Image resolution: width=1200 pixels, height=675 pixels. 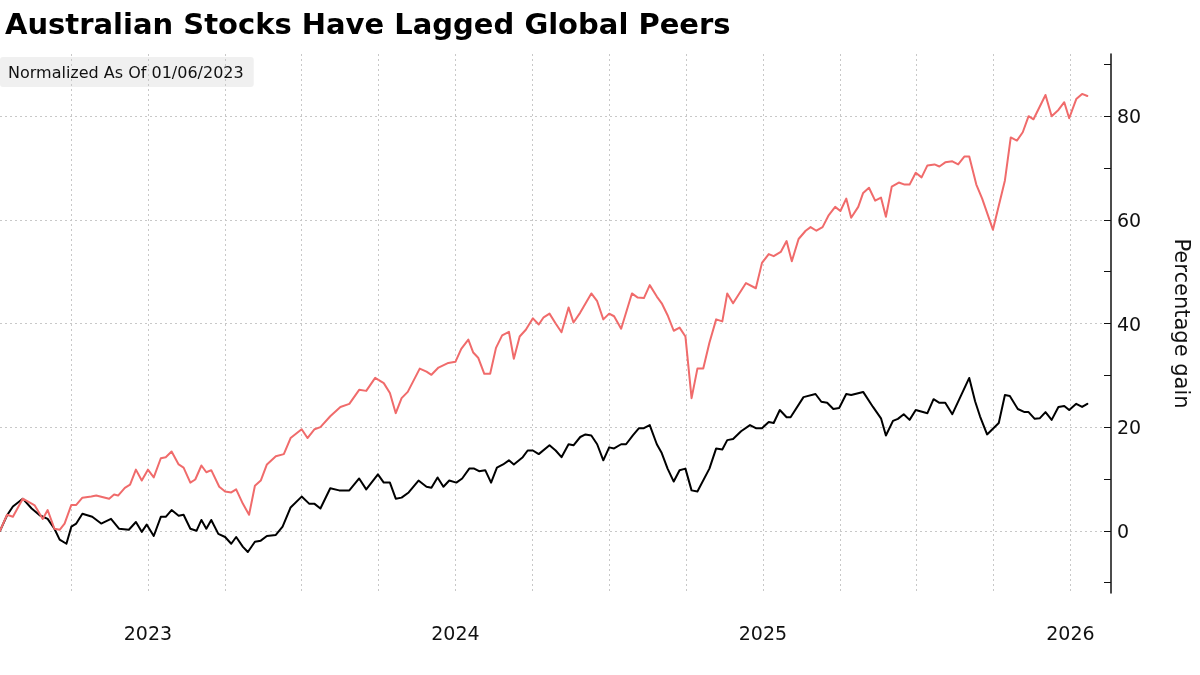 What do you see at coordinates (368, 23) in the screenshot?
I see `chart-title: Australian Stocks Have Lagged Global Peers` at bounding box center [368, 23].